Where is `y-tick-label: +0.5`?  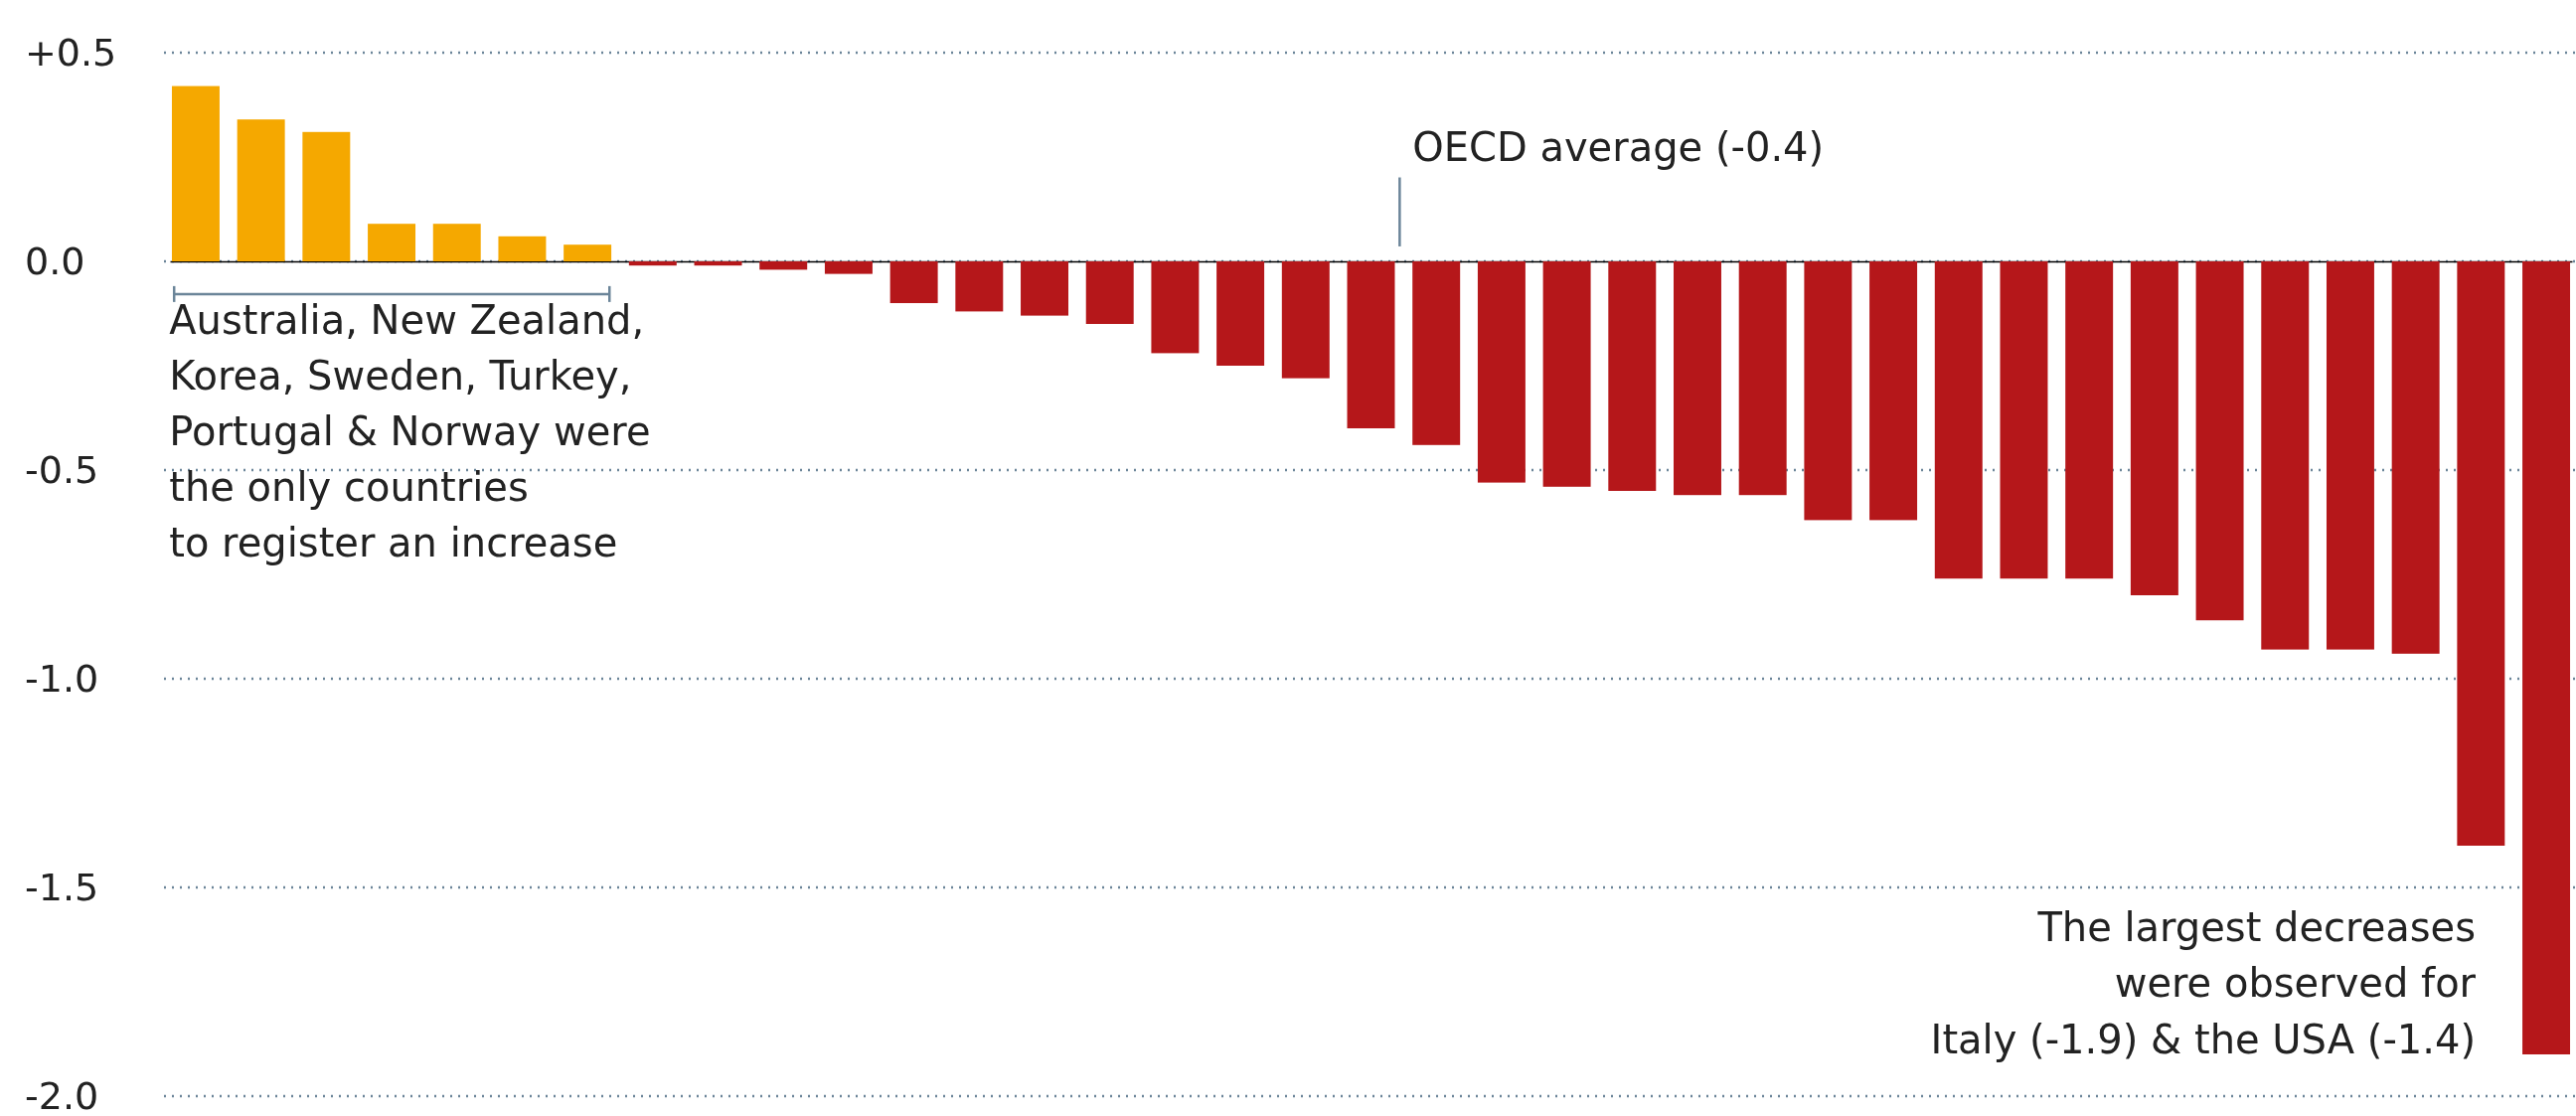 y-tick-label: +0.5 is located at coordinates (71, 52).